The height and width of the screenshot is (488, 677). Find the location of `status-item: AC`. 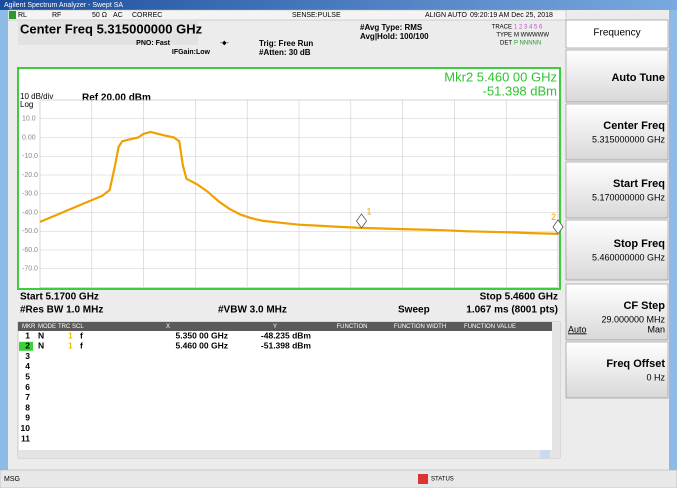

status-item: AC is located at coordinates (118, 15).